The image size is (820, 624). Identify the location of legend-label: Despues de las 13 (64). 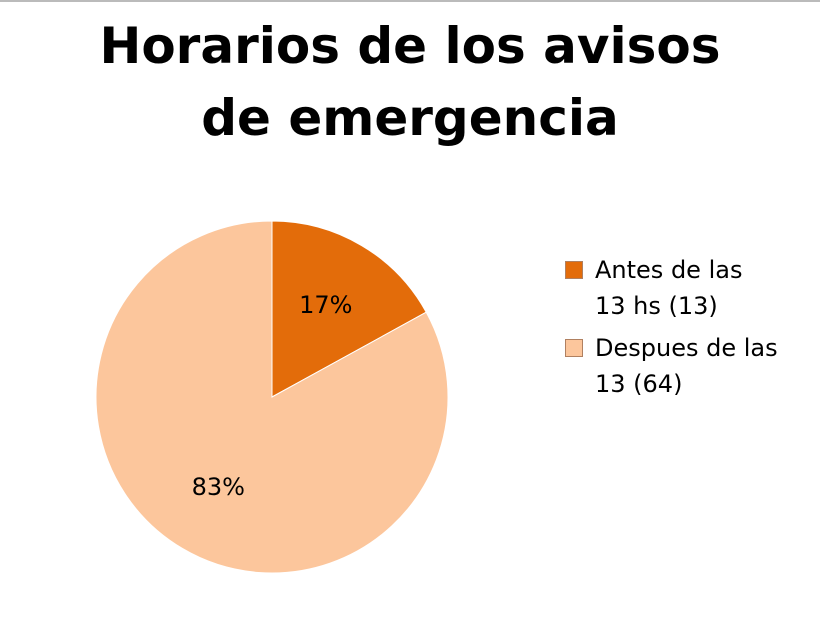
(686, 366).